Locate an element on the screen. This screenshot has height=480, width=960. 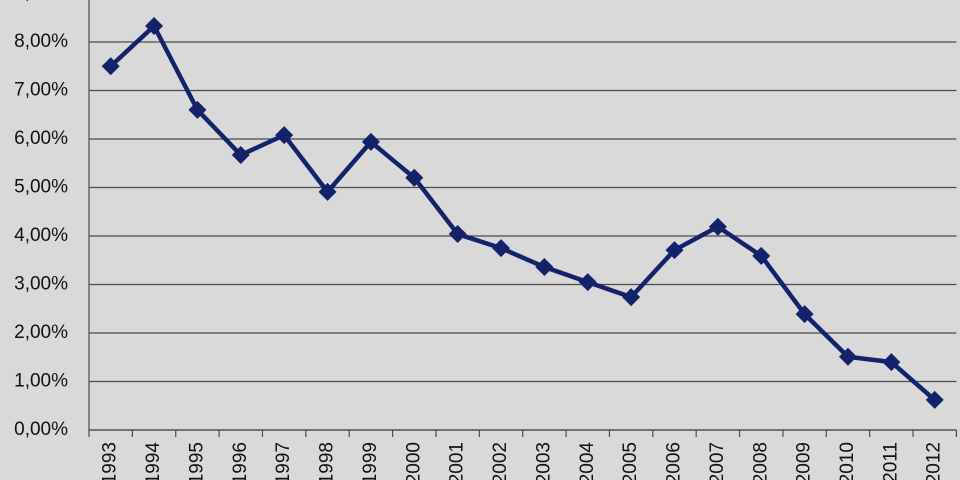
x-tick-label: 1994 is located at coordinates (153, 461).